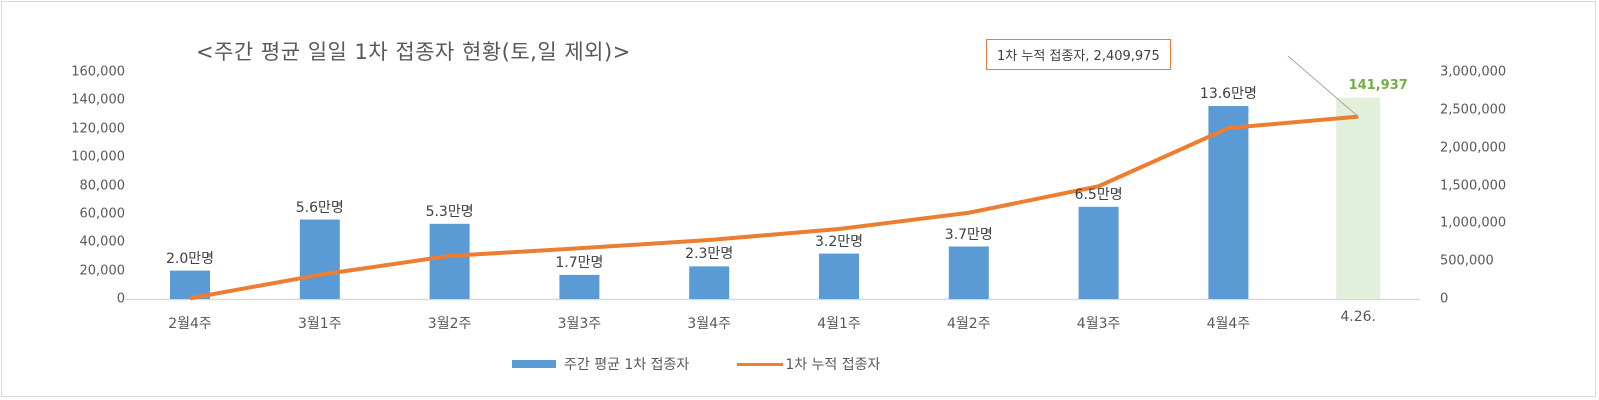  What do you see at coordinates (1473, 148) in the screenshot?
I see `right-axis-tick: 2,000,000` at bounding box center [1473, 148].